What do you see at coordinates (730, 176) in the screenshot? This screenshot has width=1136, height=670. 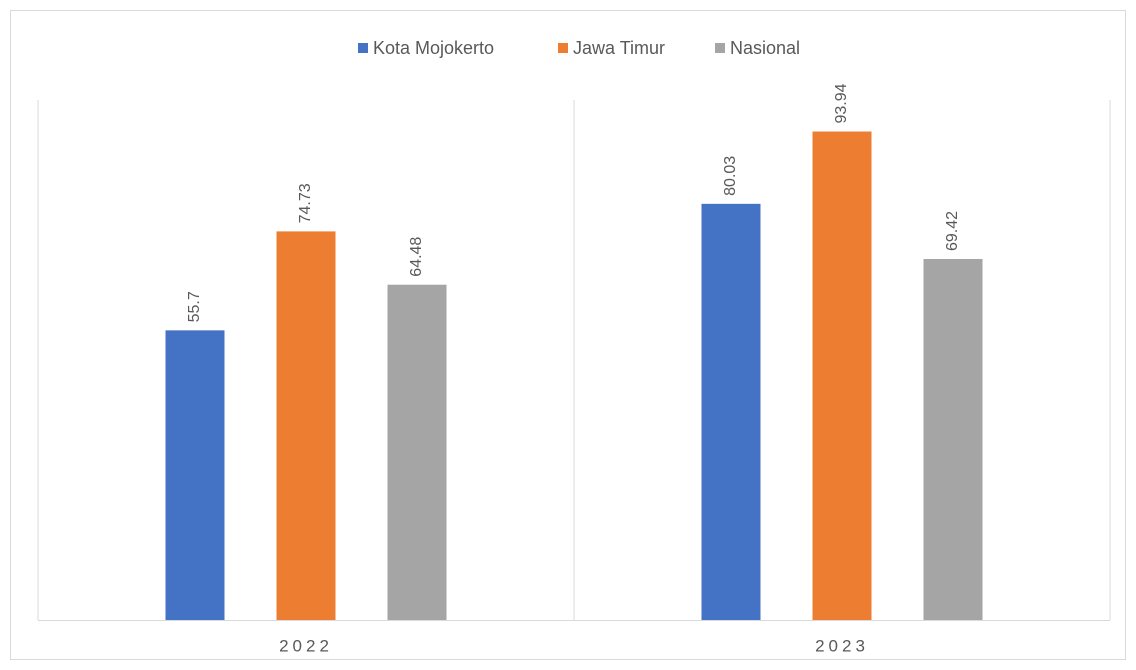 I see `data-label: 80.03` at bounding box center [730, 176].